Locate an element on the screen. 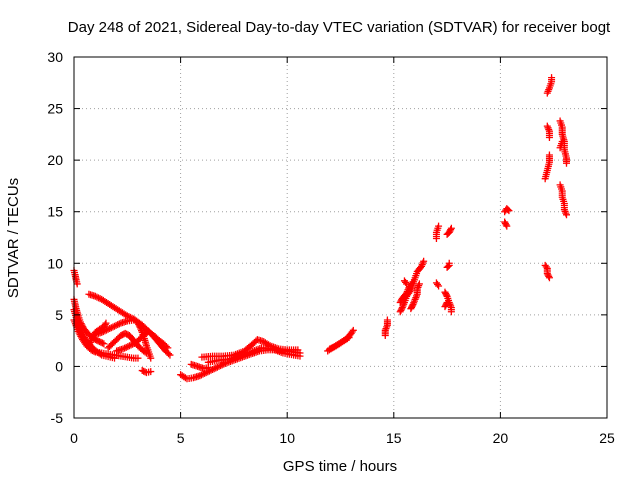 Image resolution: width=640 pixels, height=480 pixels. y-tick-label: 20 is located at coordinates (55, 160).